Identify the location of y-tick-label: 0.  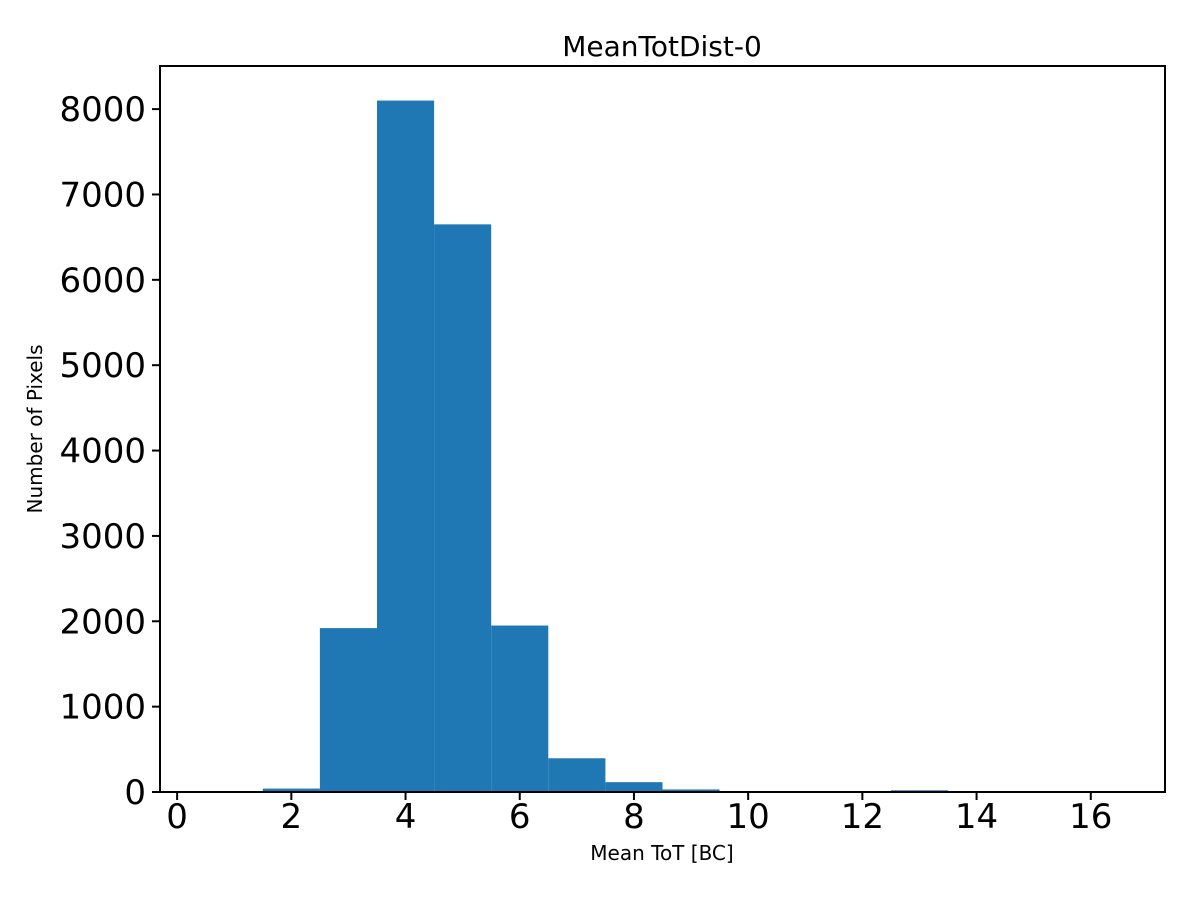
(135, 793).